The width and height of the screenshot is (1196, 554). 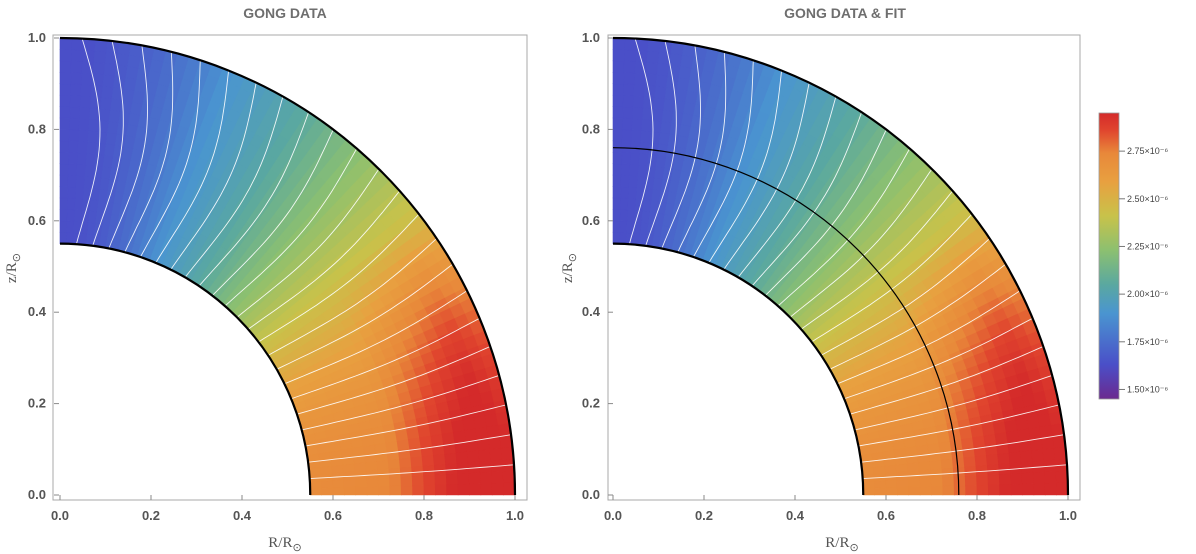 What do you see at coordinates (37, 403) in the screenshot?
I see `y-tick-label: 0.2` at bounding box center [37, 403].